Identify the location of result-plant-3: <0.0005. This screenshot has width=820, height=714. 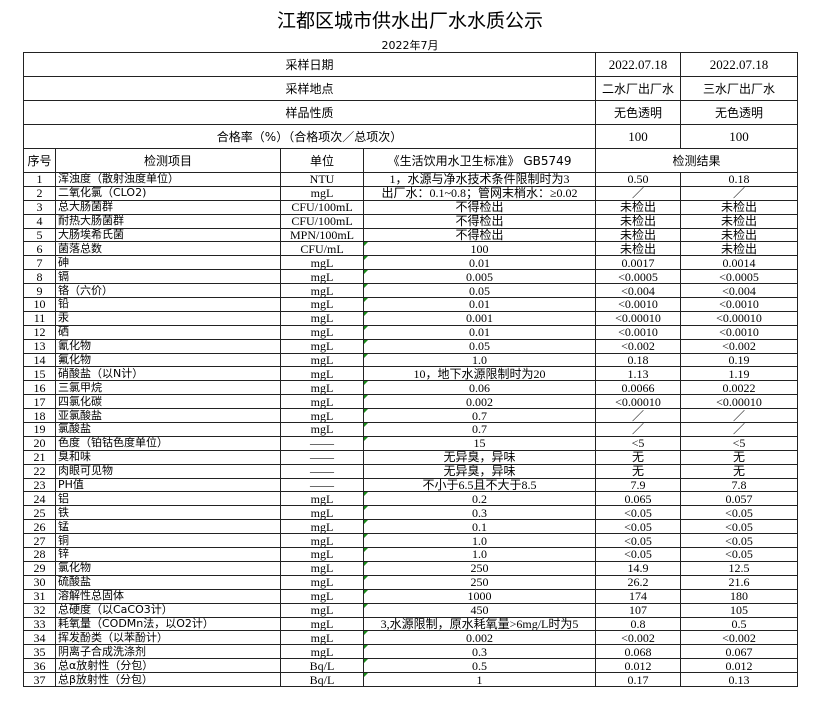
(739, 277).